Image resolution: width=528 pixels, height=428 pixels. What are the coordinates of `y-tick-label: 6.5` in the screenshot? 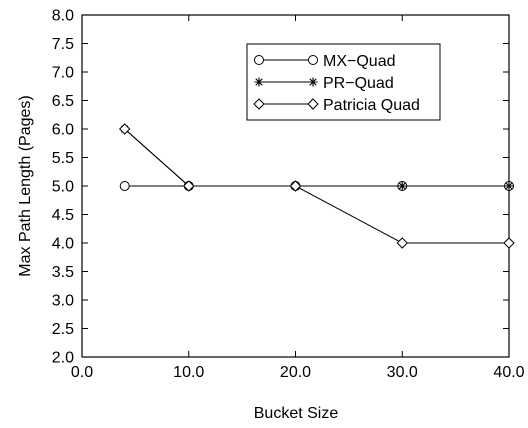 It's located at (63, 101).